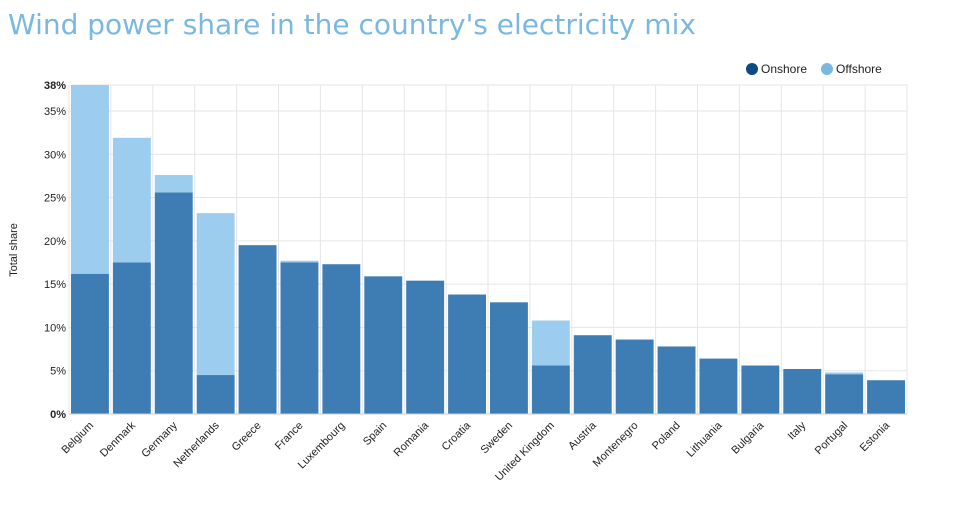 The image size is (971, 515). What do you see at coordinates (550, 389) in the screenshot?
I see `bar-onshore-united-kingdom` at bounding box center [550, 389].